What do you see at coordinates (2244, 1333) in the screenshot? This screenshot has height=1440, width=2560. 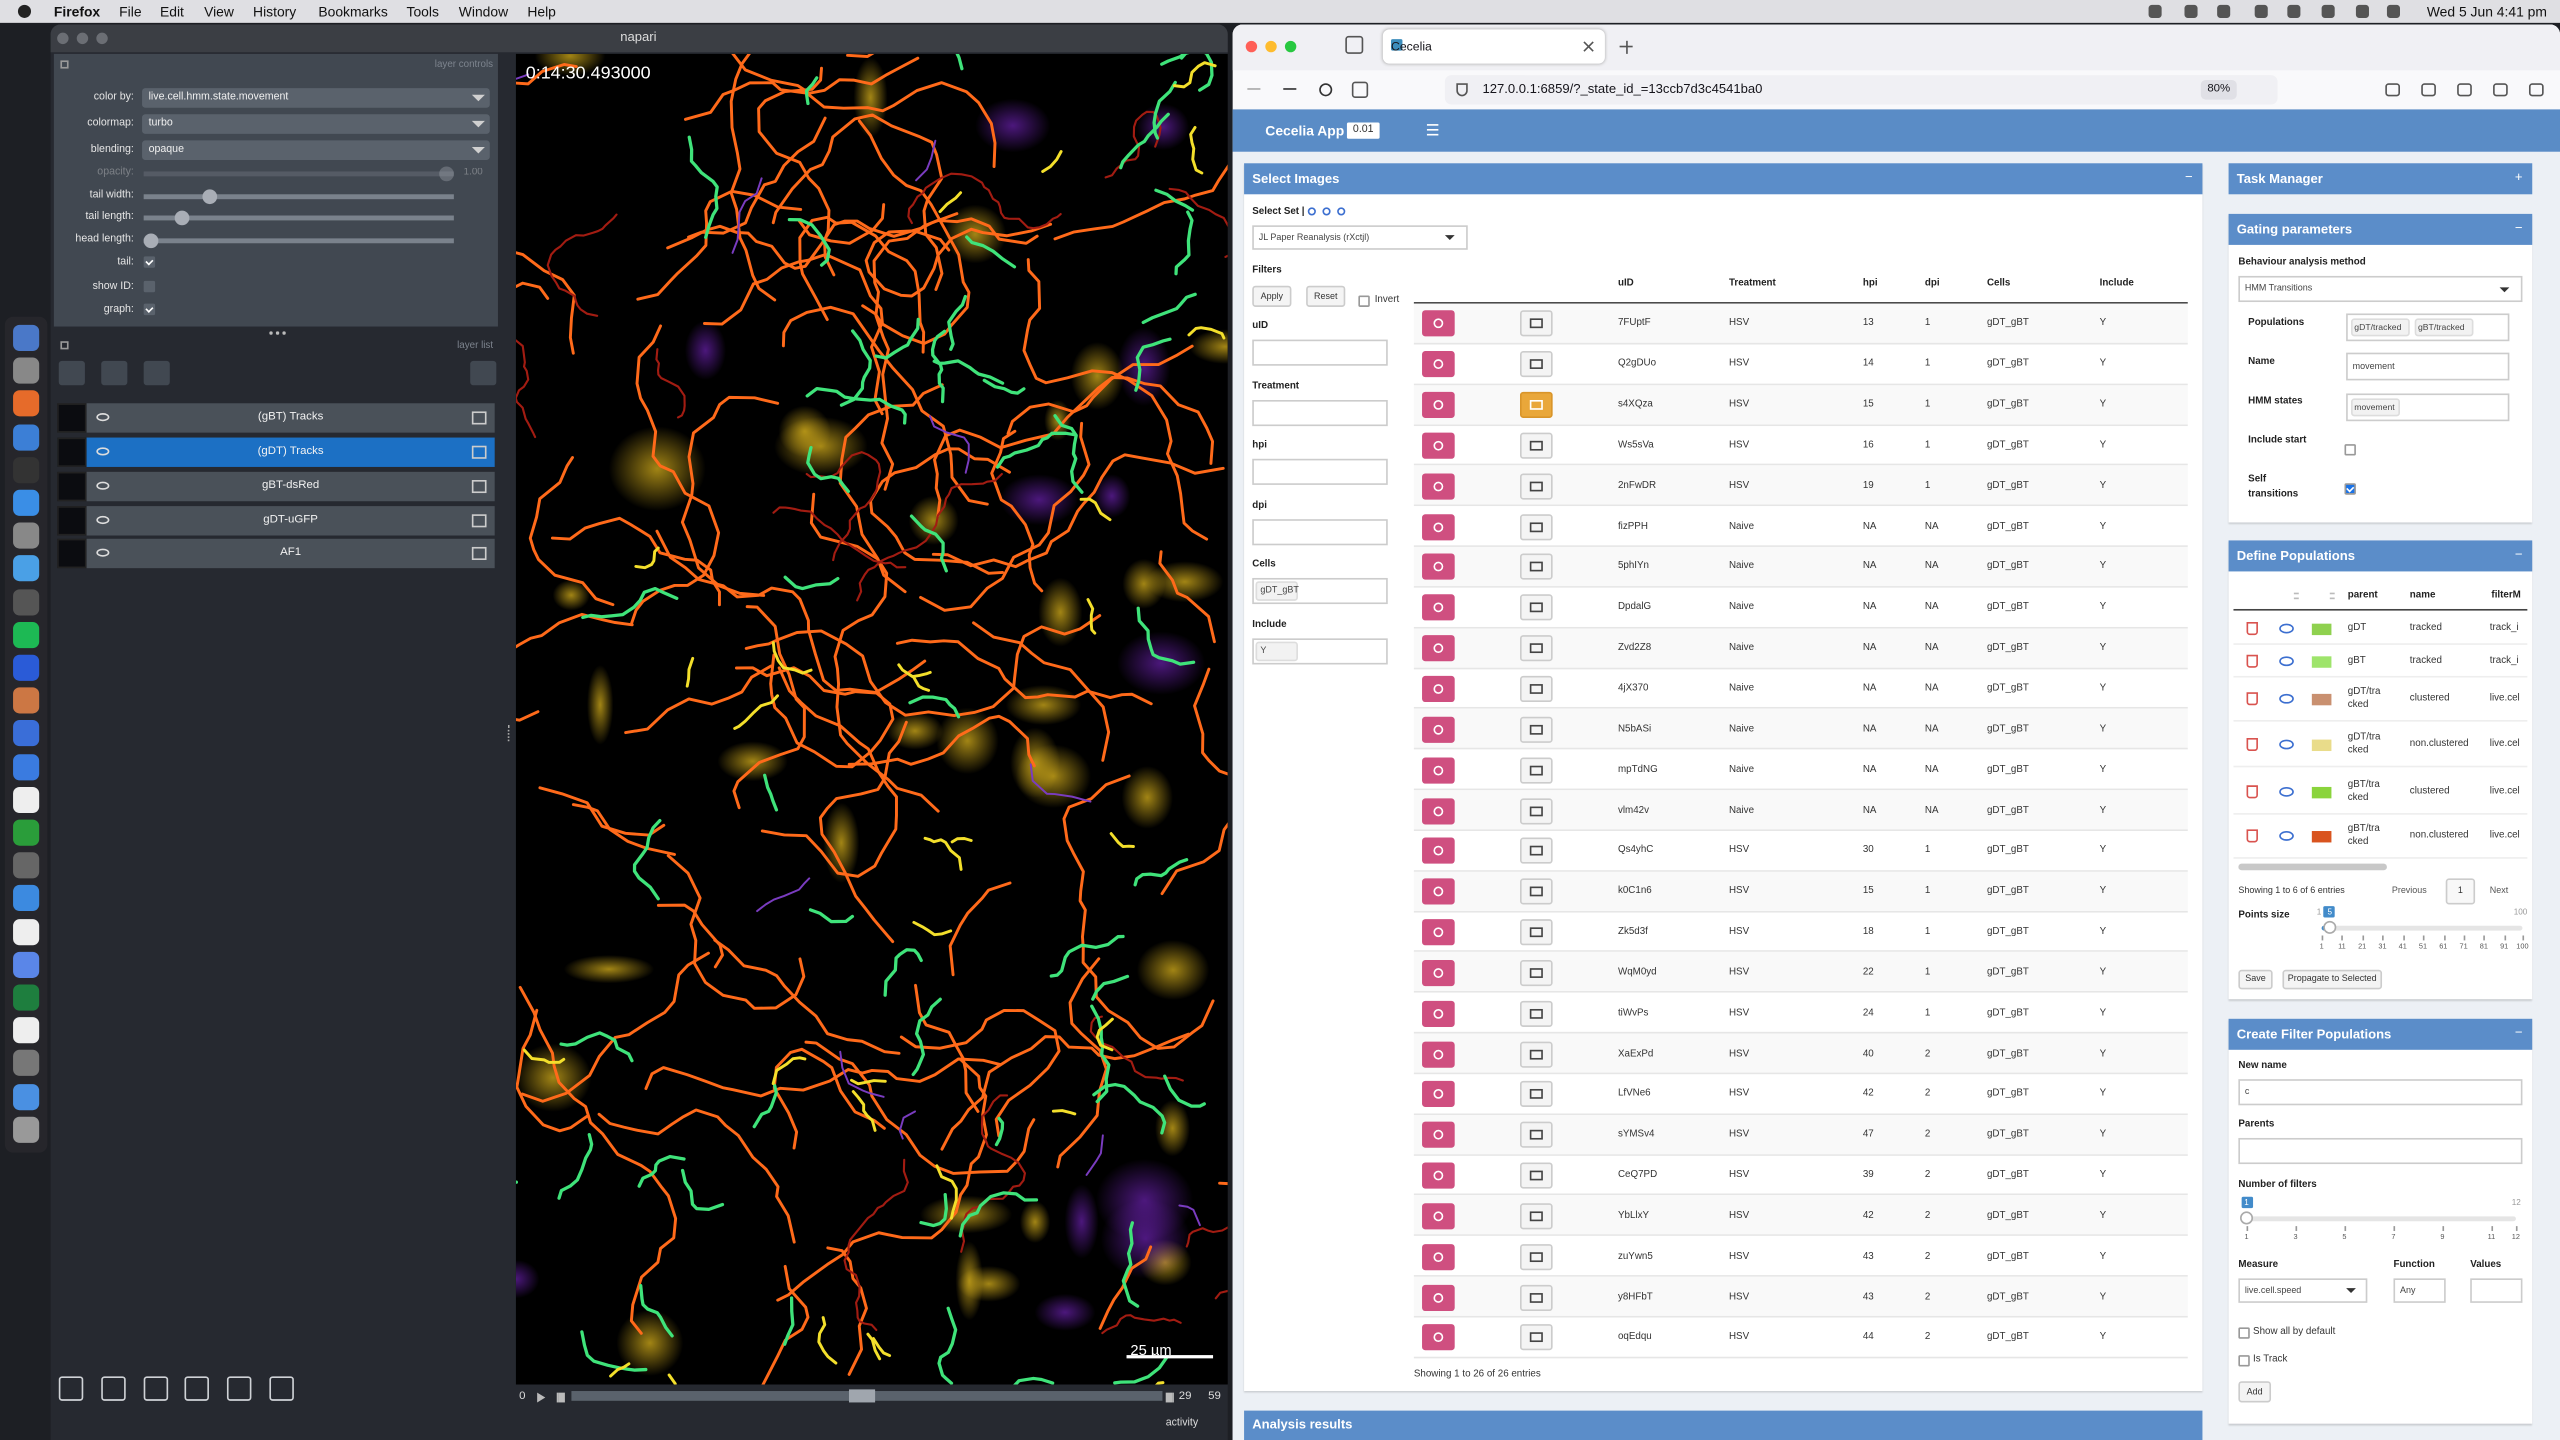 I see `show-all-checkbox` at bounding box center [2244, 1333].